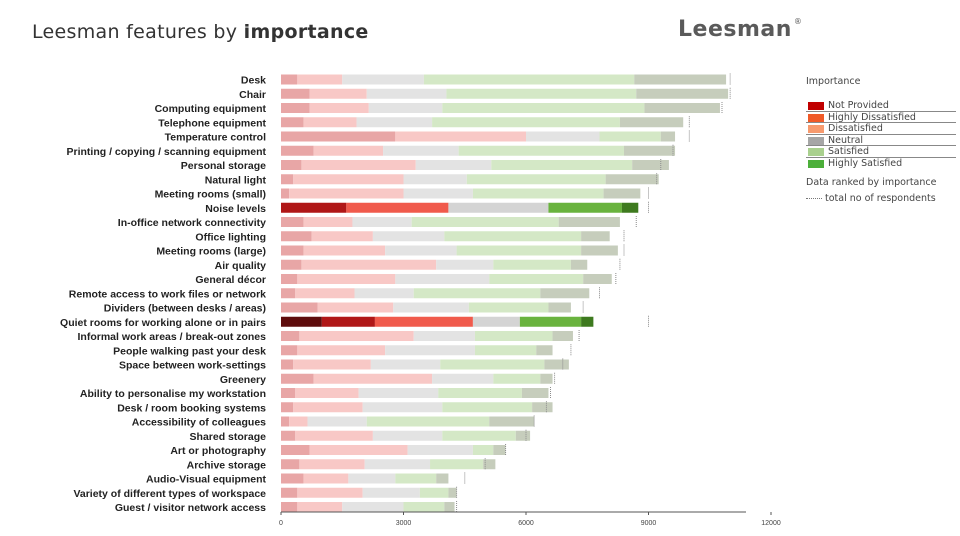 This screenshot has width=960, height=536. Describe the element at coordinates (212, 123) in the screenshot. I see `category-label: Telephone equipment` at that location.